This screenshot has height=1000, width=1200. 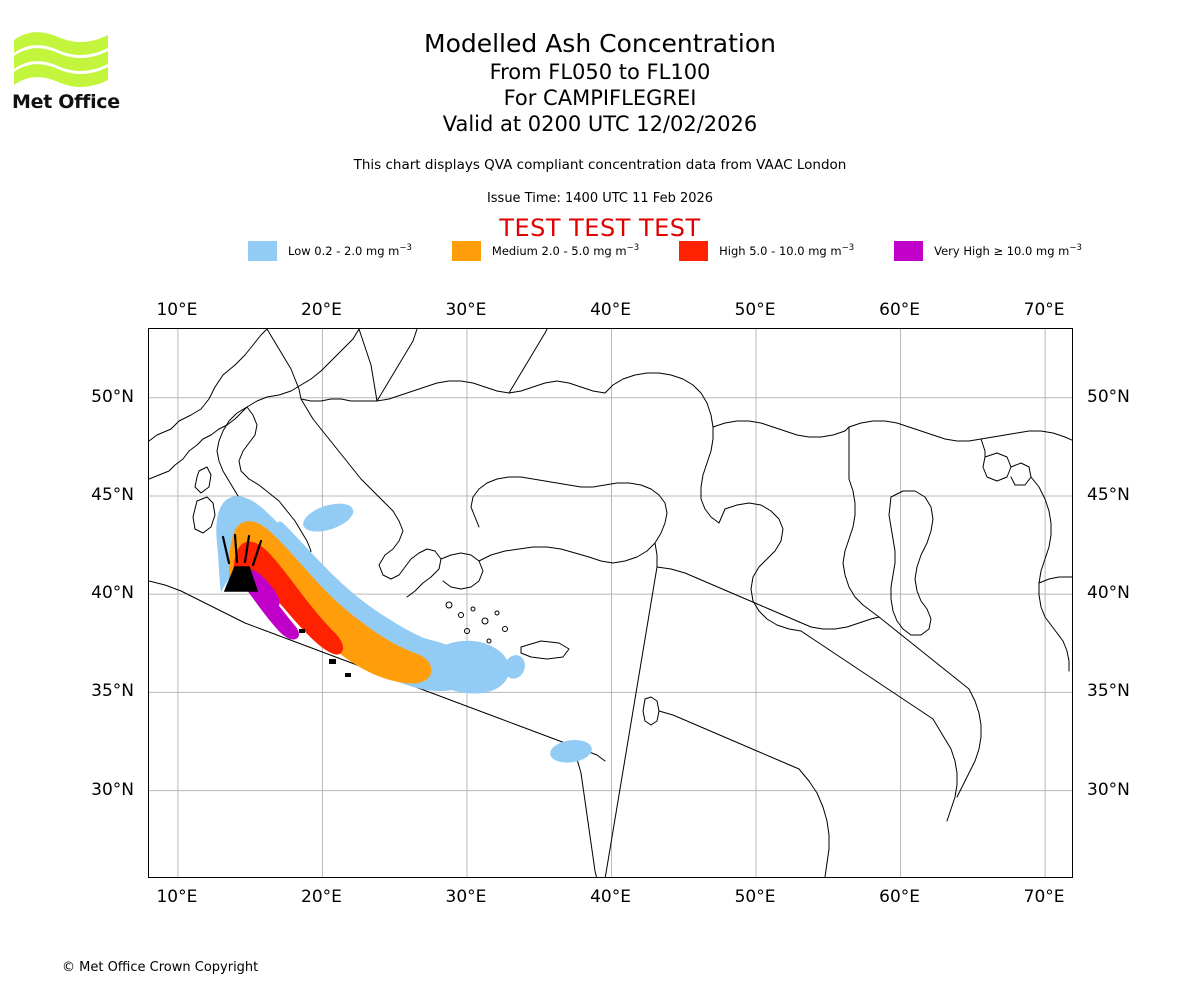 I want to click on cyprus-patch, so click(x=514, y=667).